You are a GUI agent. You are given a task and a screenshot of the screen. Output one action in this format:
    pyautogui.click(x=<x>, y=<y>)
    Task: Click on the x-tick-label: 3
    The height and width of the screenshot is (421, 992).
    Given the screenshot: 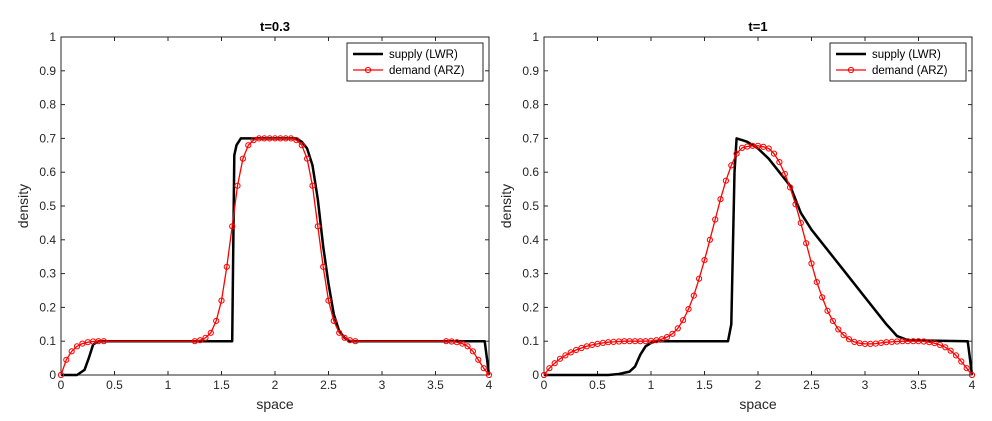 What is the action you would take?
    pyautogui.click(x=865, y=385)
    